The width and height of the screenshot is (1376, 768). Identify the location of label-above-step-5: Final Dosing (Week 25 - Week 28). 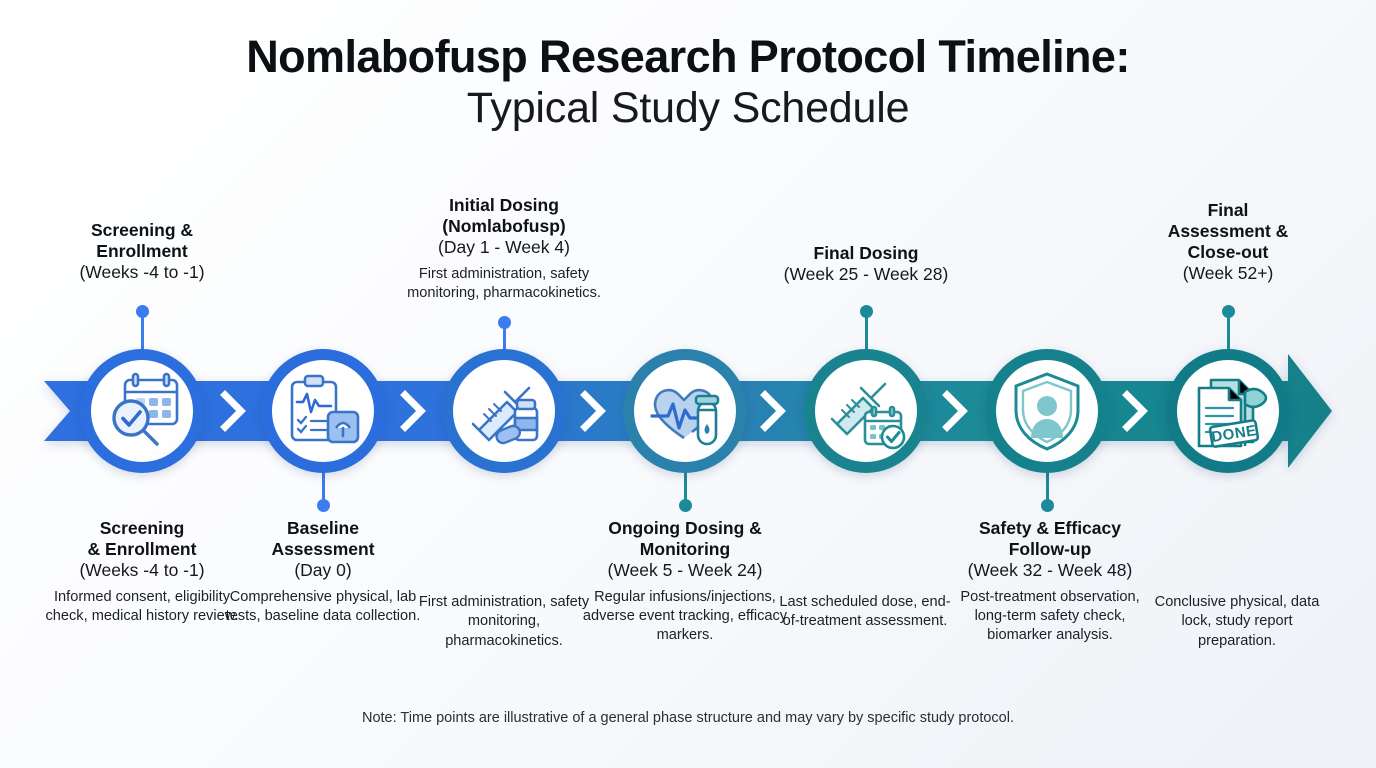
(866, 264).